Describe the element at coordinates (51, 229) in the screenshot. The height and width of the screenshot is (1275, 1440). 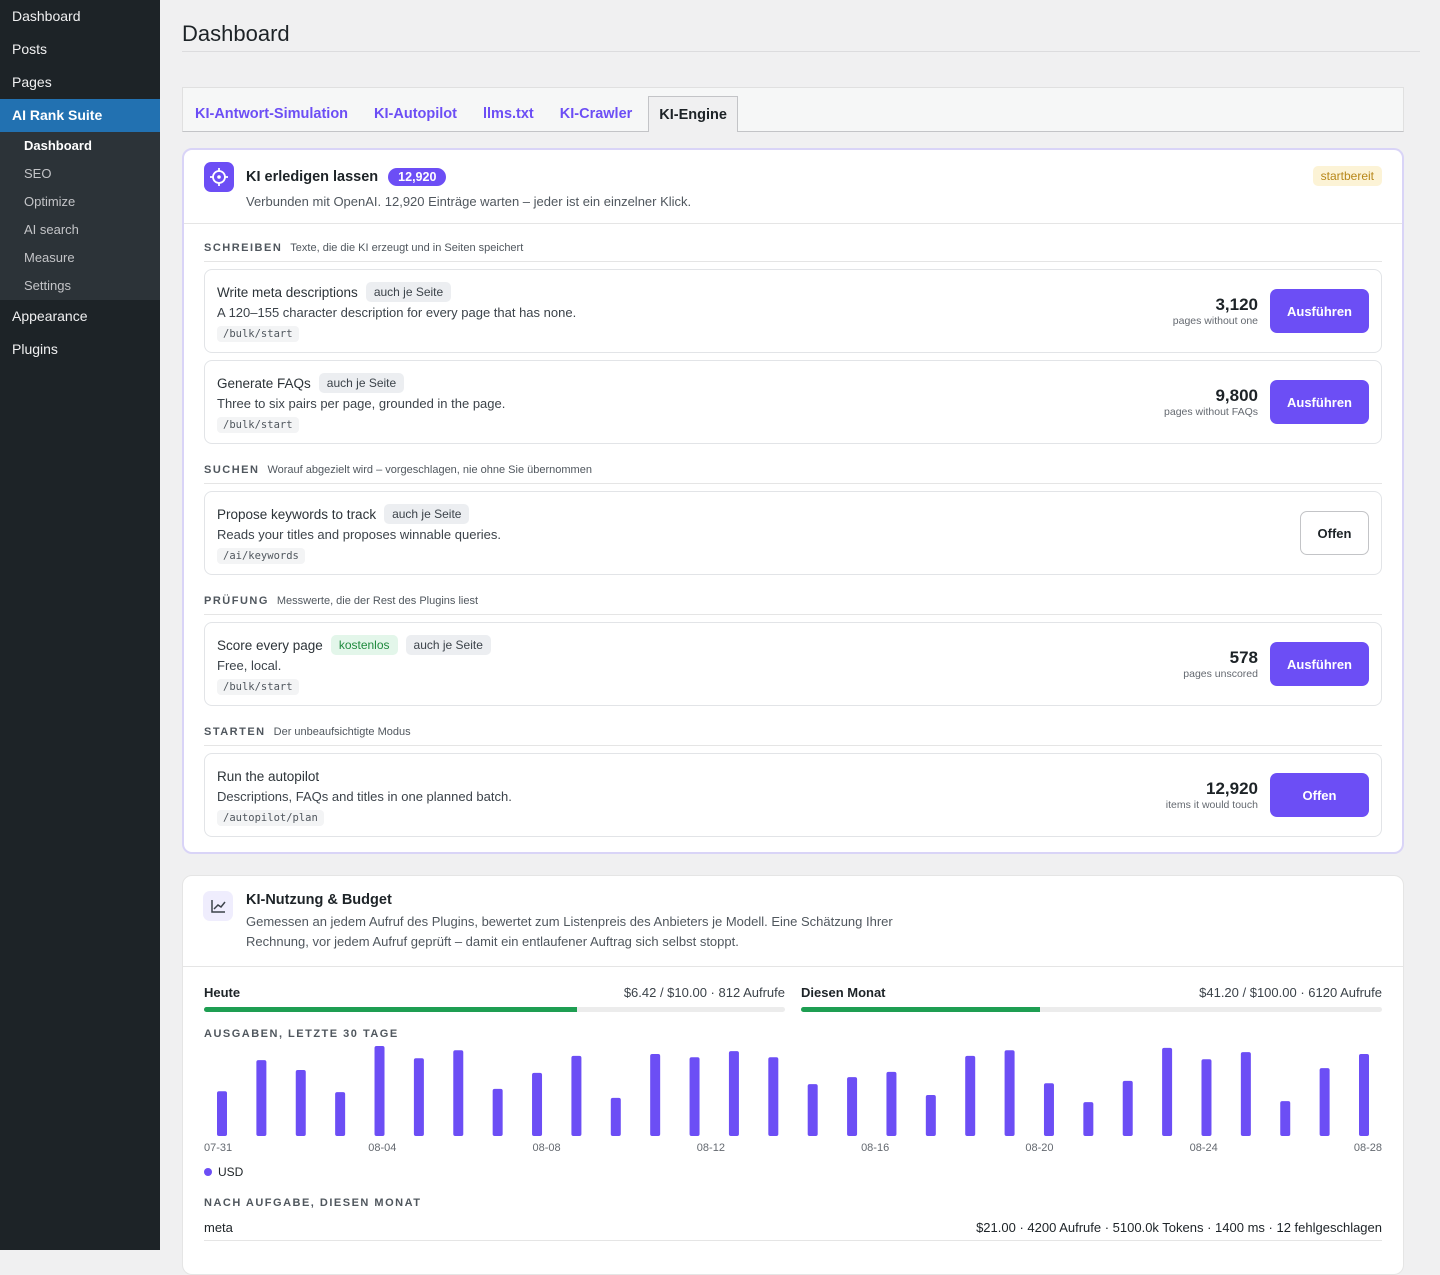
I see `submenu-item: AI search` at that location.